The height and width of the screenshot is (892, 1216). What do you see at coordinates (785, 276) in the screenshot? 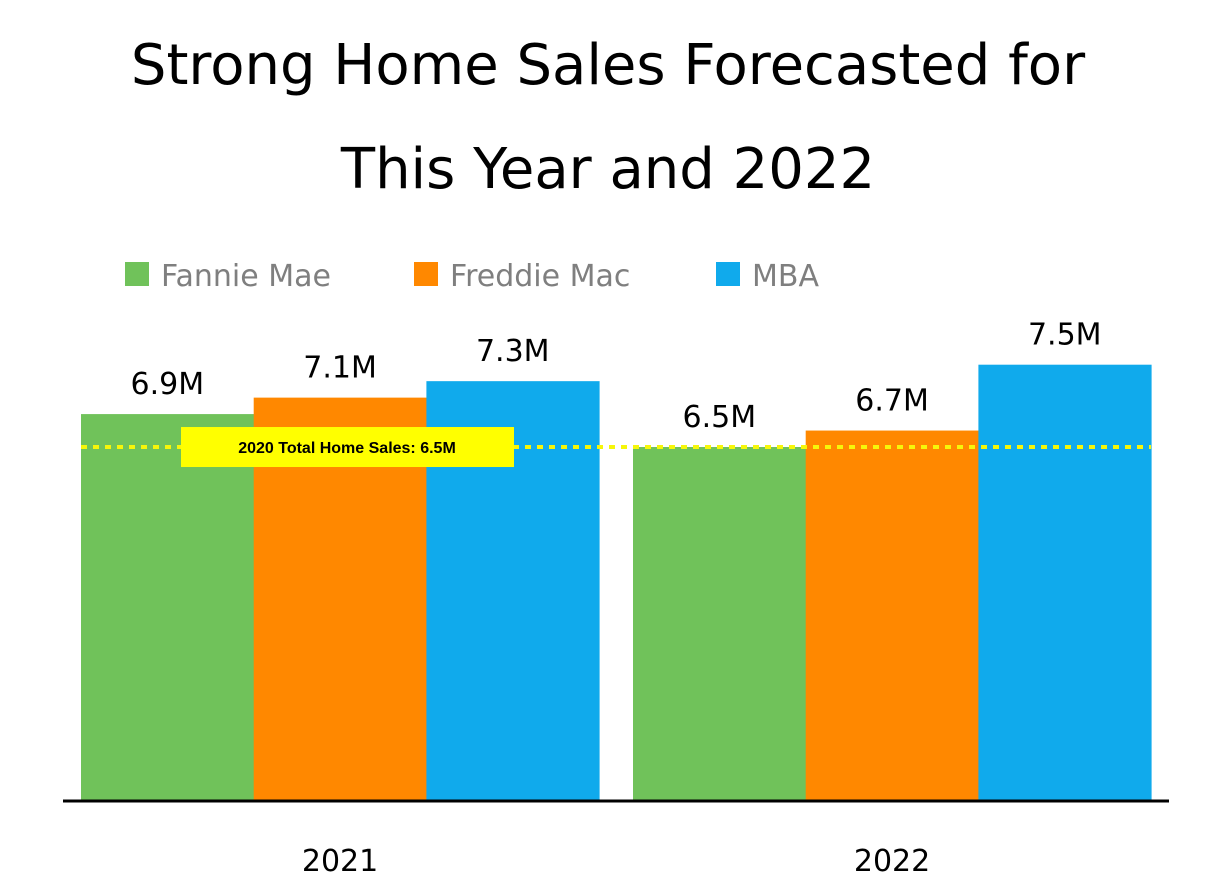
I see `legend-label-mba: MBA` at bounding box center [785, 276].